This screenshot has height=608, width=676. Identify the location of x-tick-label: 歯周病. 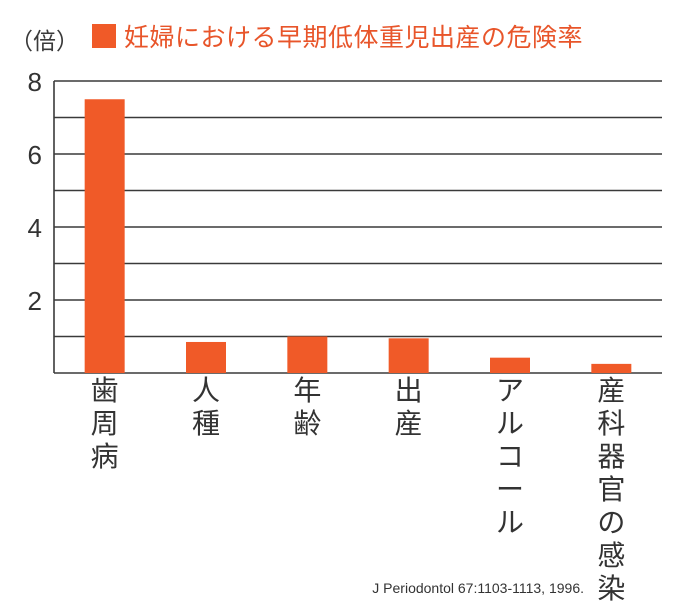
(105, 423).